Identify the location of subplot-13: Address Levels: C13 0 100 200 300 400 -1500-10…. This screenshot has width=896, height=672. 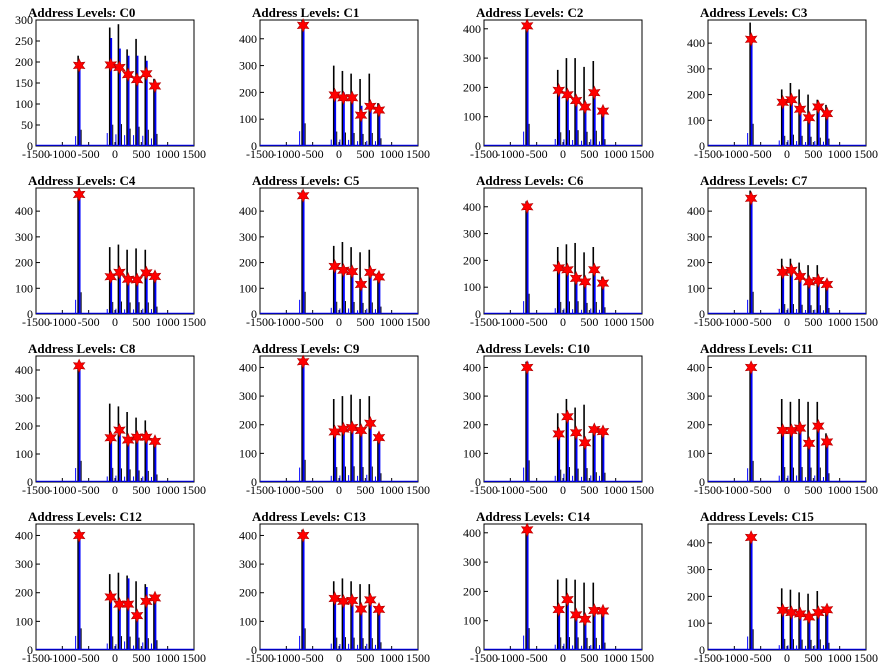
(334, 587).